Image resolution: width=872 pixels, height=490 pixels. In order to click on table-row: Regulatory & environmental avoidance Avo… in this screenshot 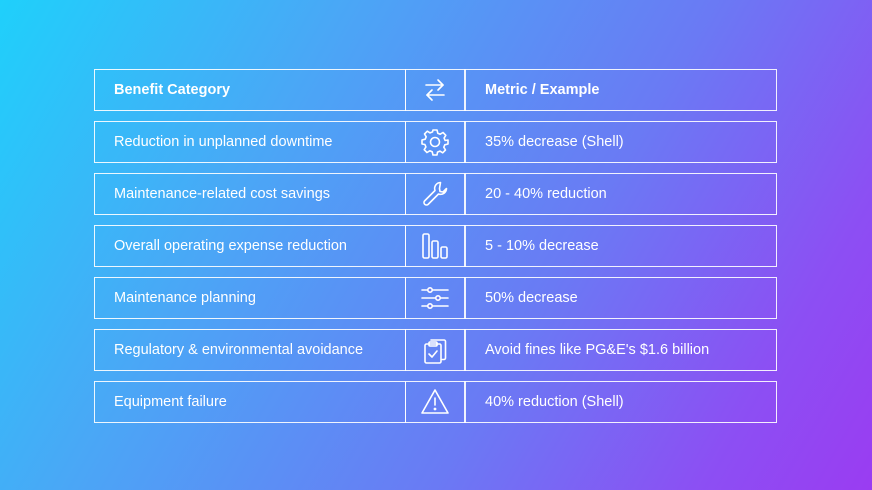, I will do `click(436, 350)`.